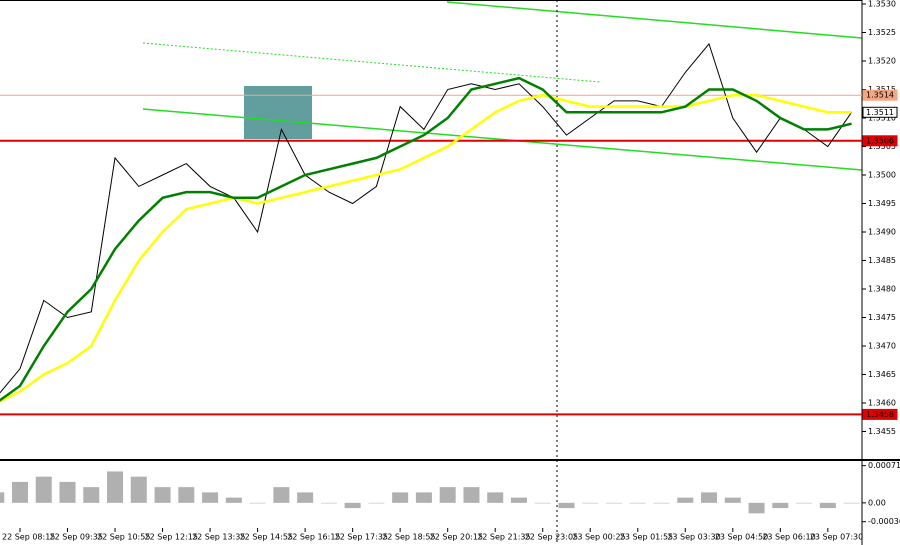 This screenshot has width=900, height=545. Describe the element at coordinates (884, 465) in the screenshot. I see `y-tick-label: 0.00071` at that location.